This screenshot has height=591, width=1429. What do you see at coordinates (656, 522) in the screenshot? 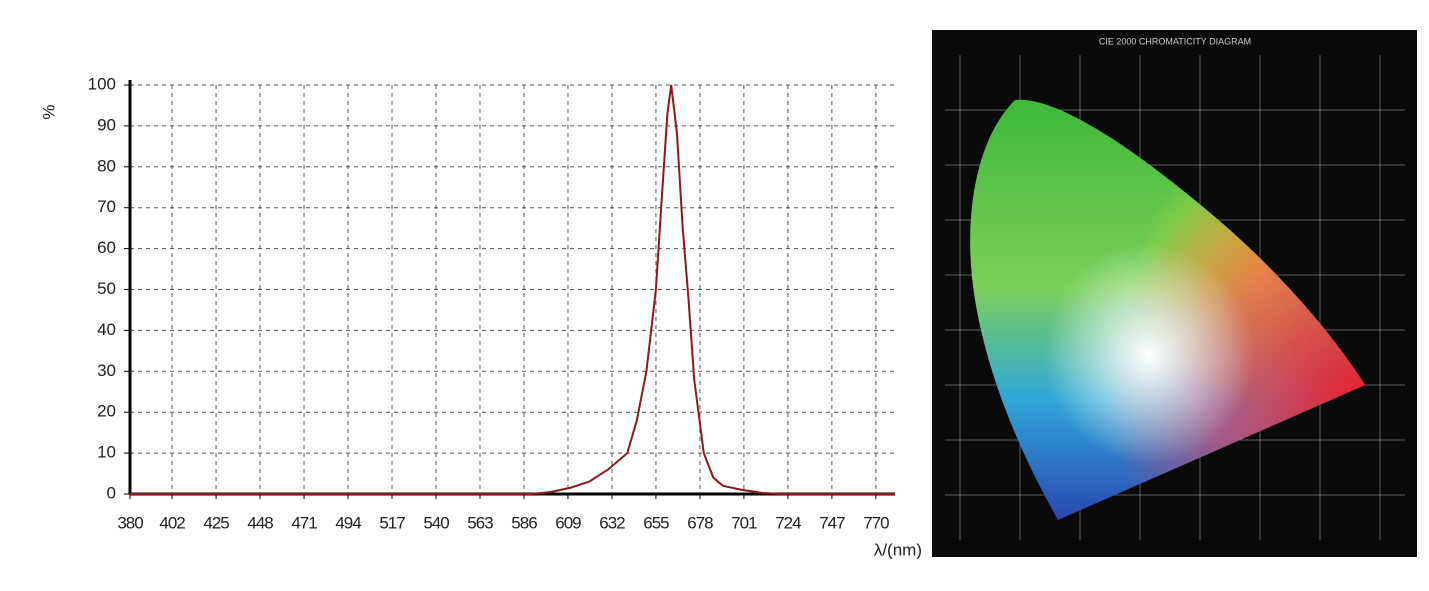
I see `x-tick-label: 655` at bounding box center [656, 522].